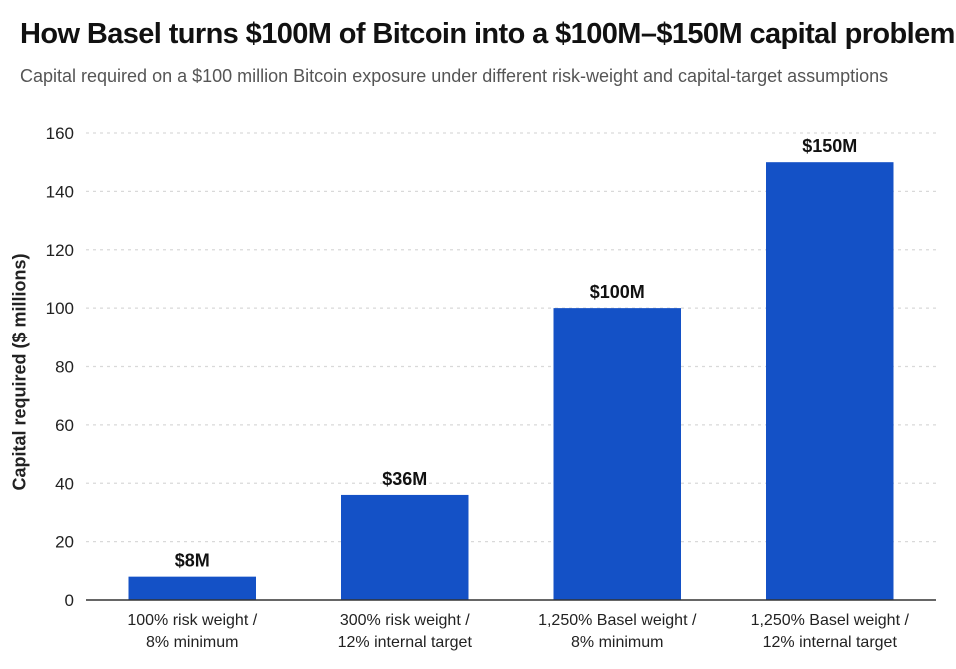 This screenshot has width=956, height=669. What do you see at coordinates (69, 600) in the screenshot?
I see `y-tick-label: 0` at bounding box center [69, 600].